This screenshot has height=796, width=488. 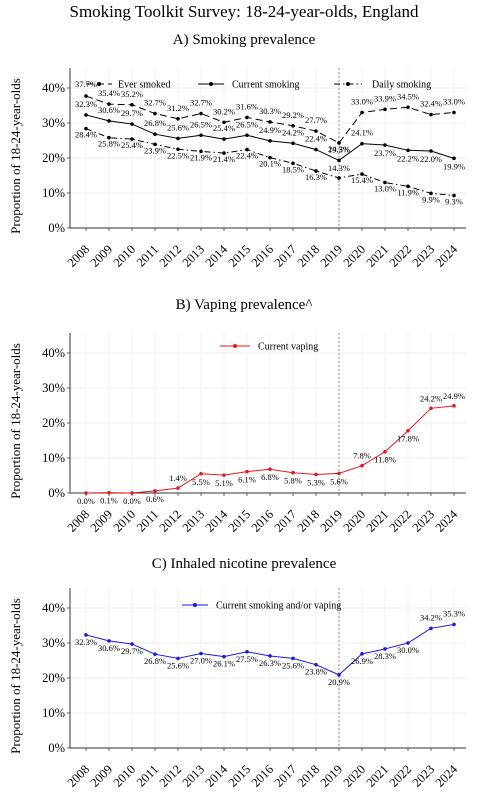 What do you see at coordinates (270, 162) in the screenshot?
I see `series-line` at bounding box center [270, 162].